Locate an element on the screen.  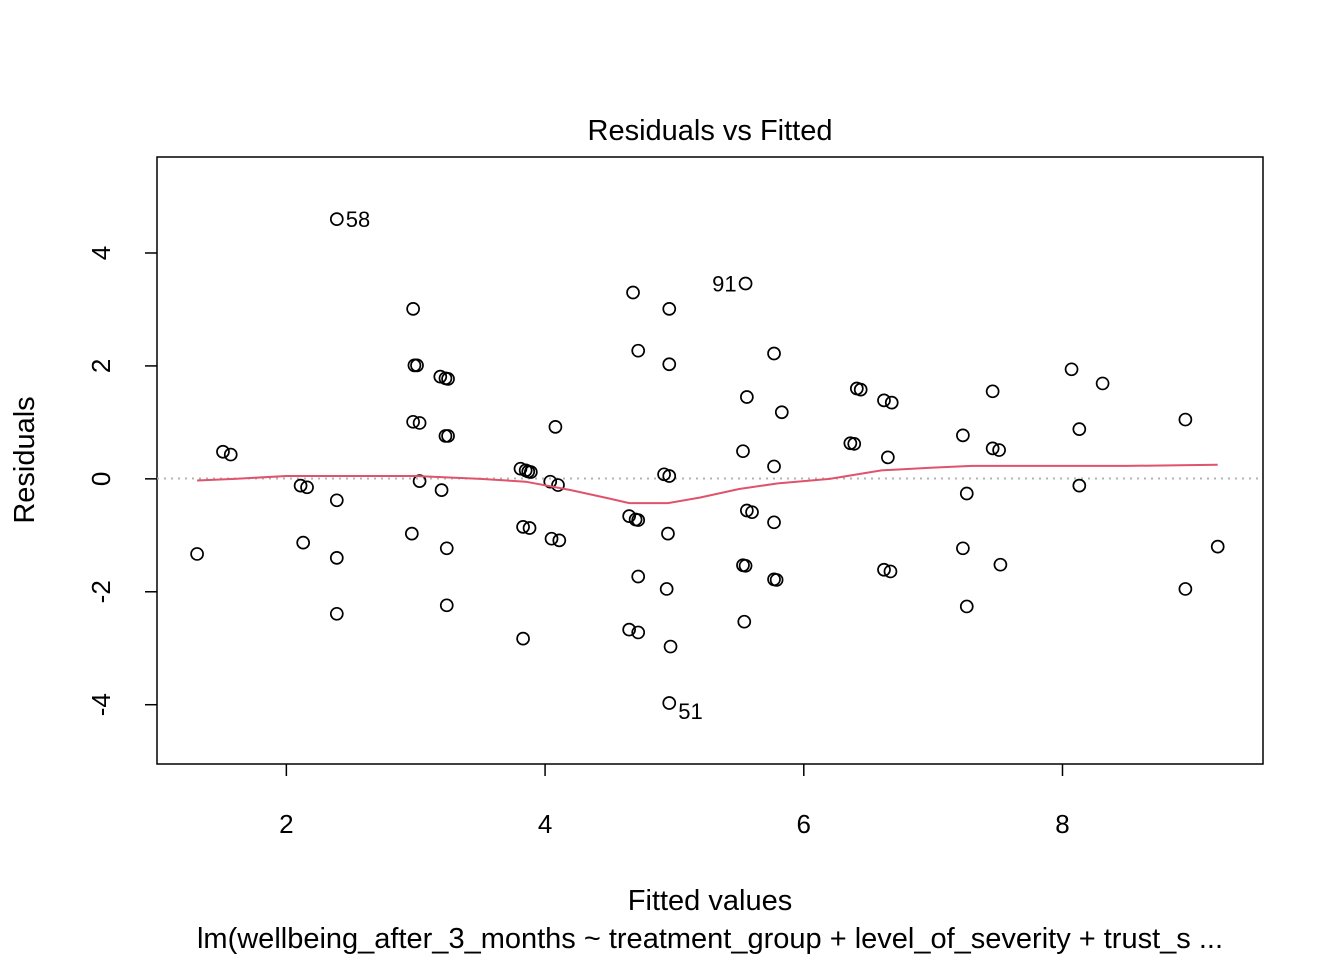
point-label: 51 is located at coordinates (690, 711).